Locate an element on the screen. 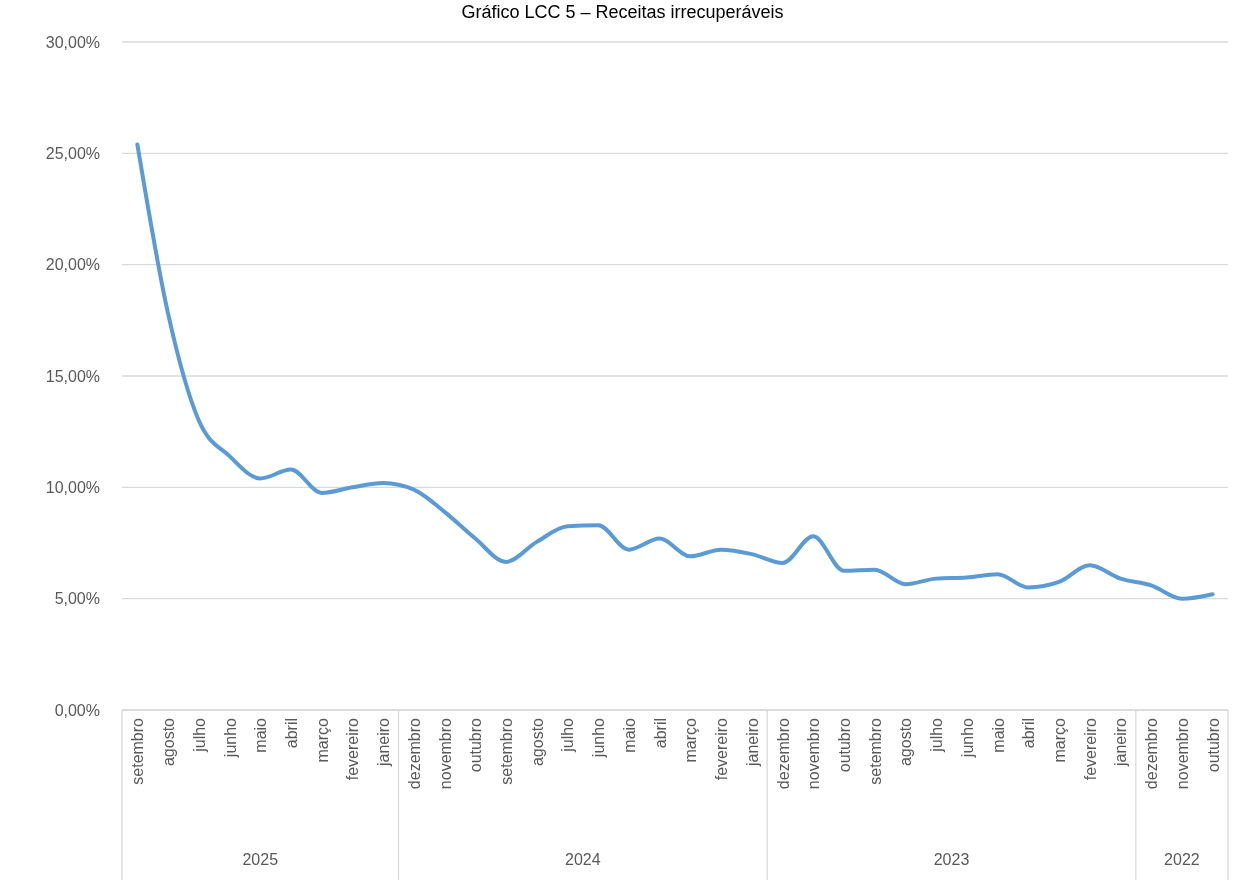 The image size is (1245, 880). text: 2025 is located at coordinates (260, 859).